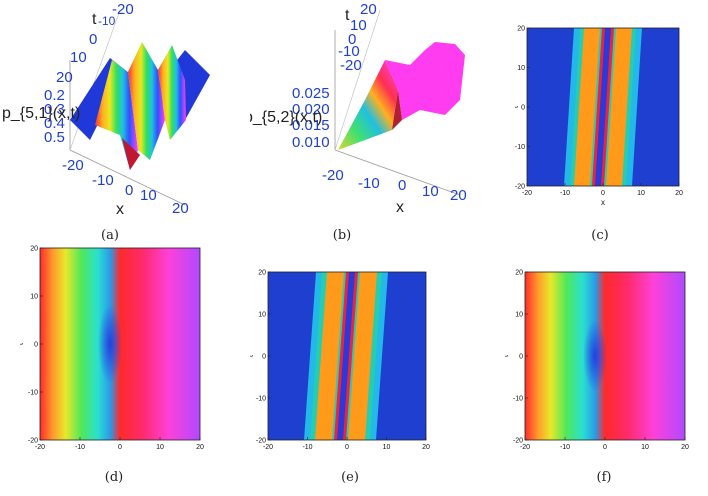 The image size is (708, 496). I want to click on panel-c-contour: -20 -10 0 10 20 -20 -10 0 10 20 x t, so click(599, 117).